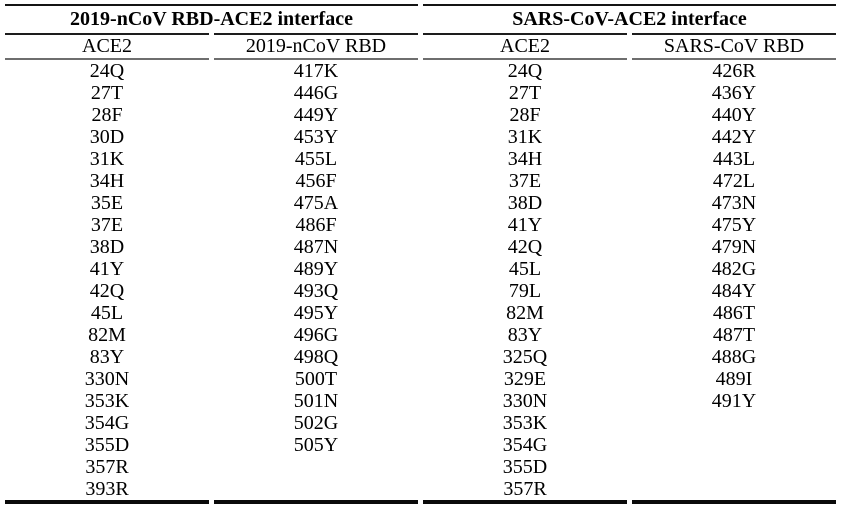 The width and height of the screenshot is (841, 530). Describe the element at coordinates (420, 71) in the screenshot. I see `table-row: 24Q 417K 24Q 426R` at that location.